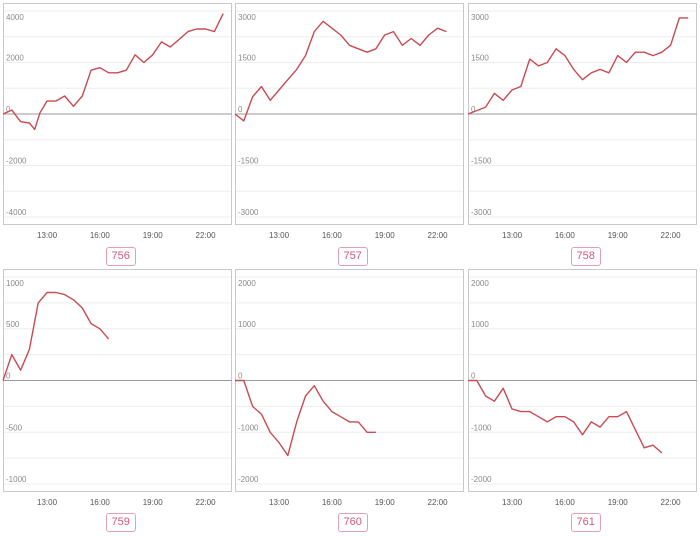  What do you see at coordinates (352, 256) in the screenshot?
I see `chart-id-badge: 757` at bounding box center [352, 256].